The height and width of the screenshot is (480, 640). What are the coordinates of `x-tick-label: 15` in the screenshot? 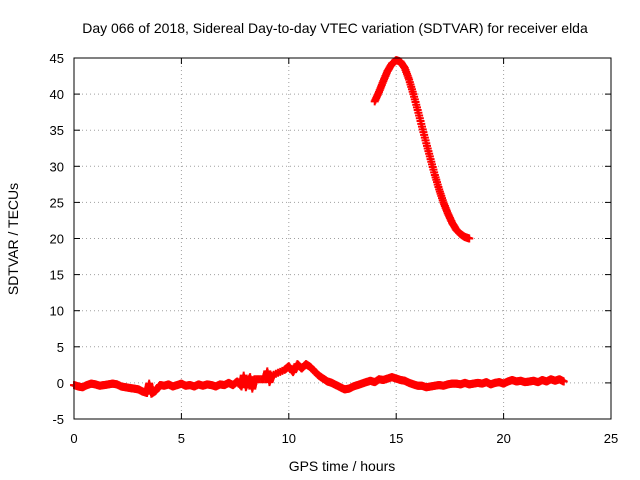 It's located at (396, 438).